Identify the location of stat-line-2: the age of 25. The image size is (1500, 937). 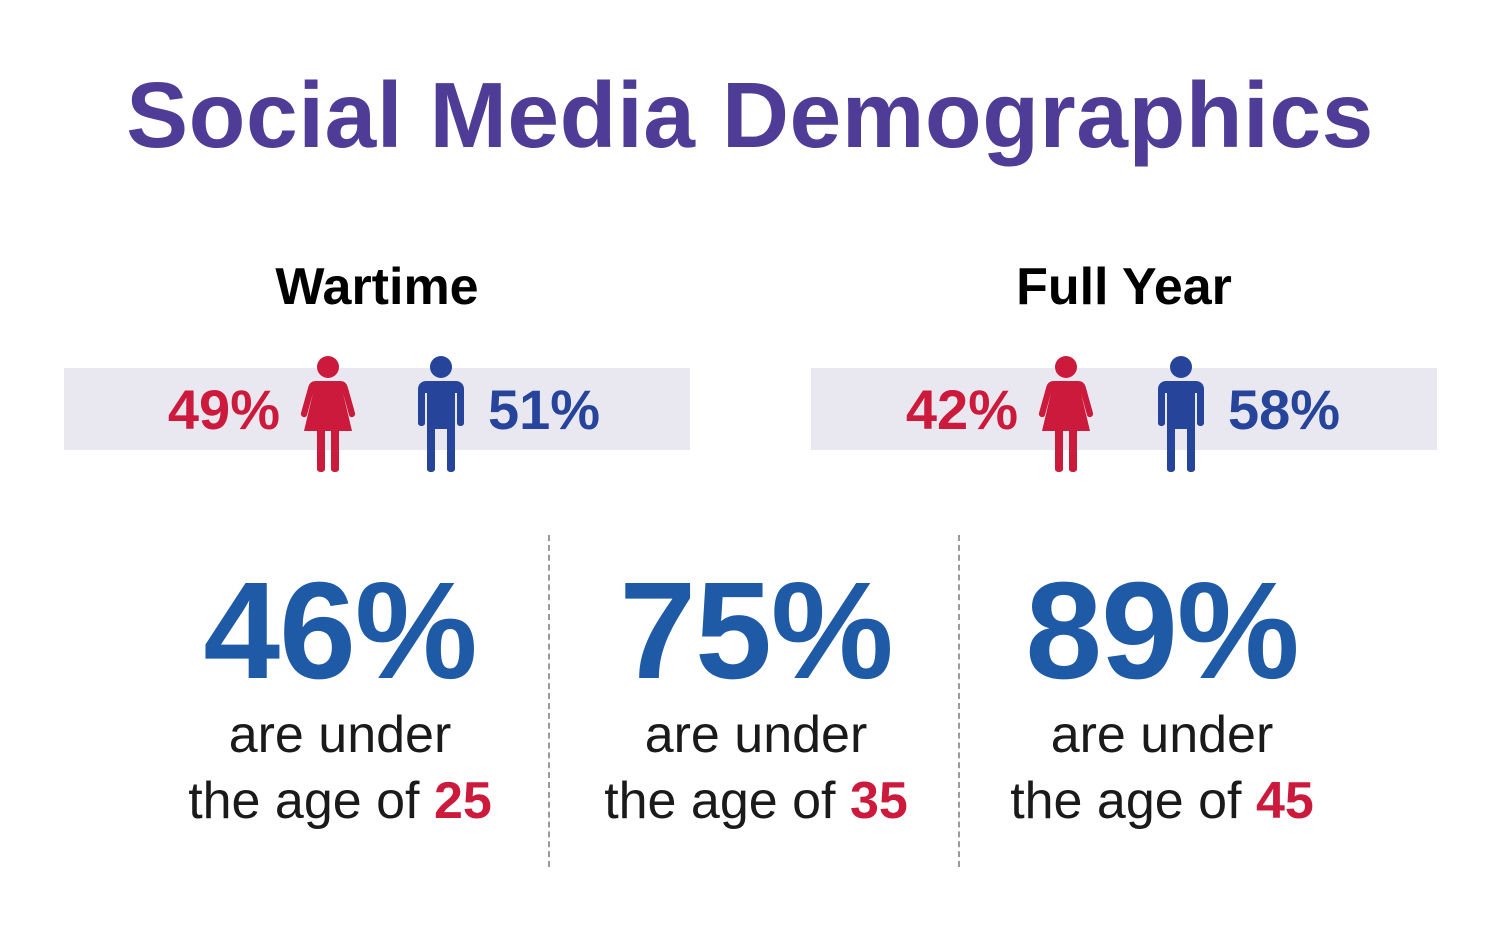
(340, 801).